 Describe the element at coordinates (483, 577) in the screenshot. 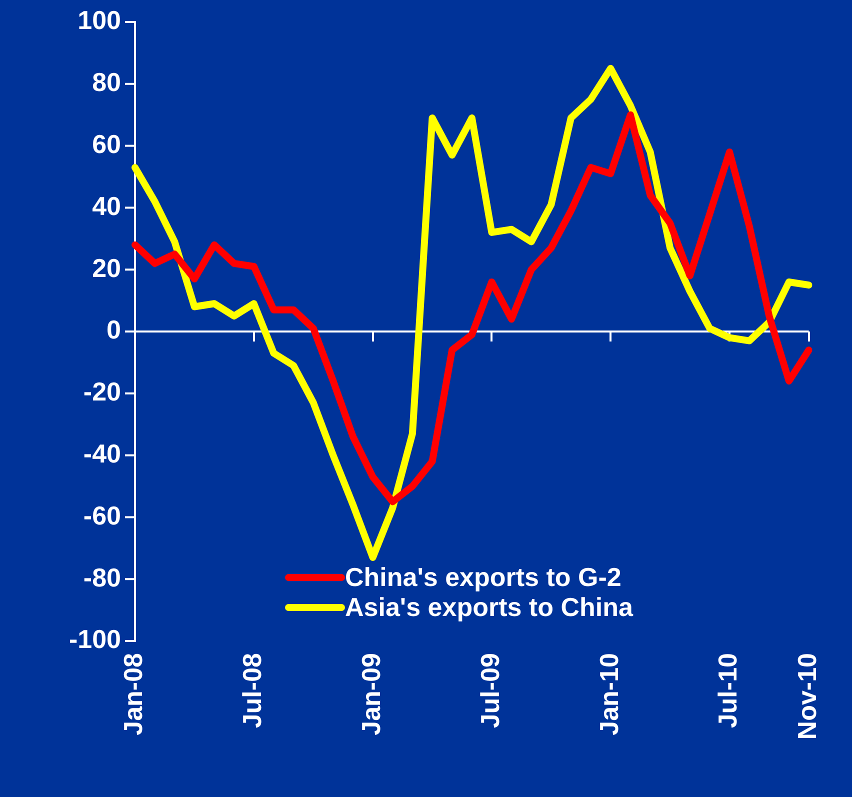

I see `legend-label: China's exports to G-2` at that location.